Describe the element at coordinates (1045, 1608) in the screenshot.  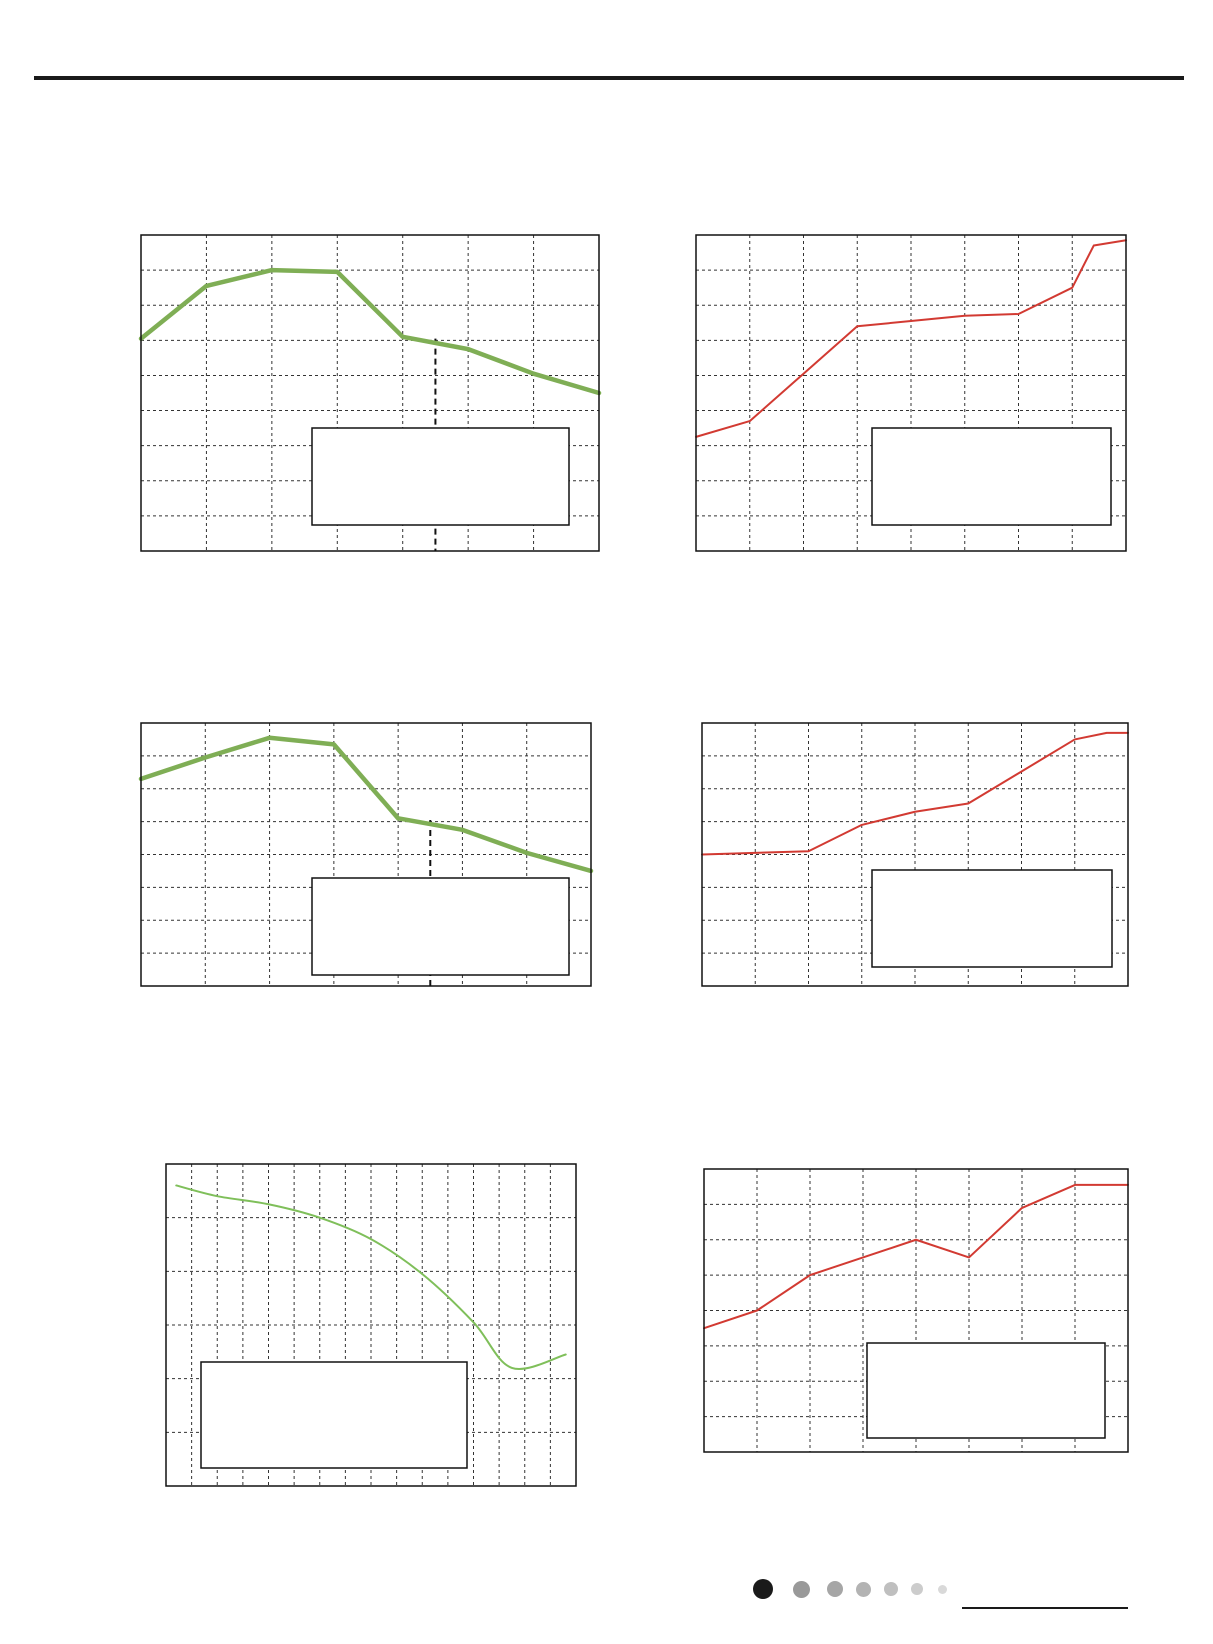
I see `footer-rule` at that location.